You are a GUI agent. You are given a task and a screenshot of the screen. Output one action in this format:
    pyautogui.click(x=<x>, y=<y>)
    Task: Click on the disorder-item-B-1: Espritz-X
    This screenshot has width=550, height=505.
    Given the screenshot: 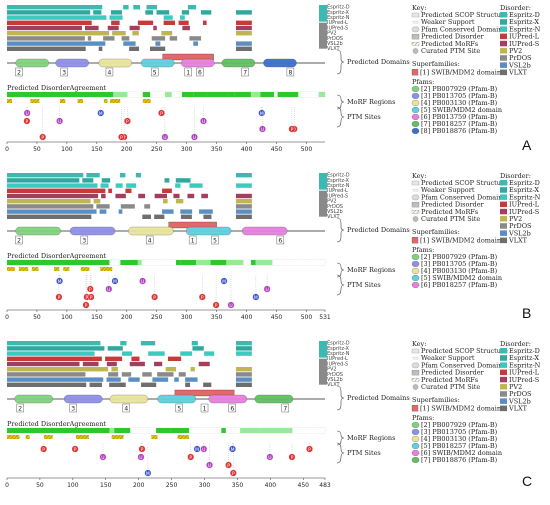 What is the action you would take?
    pyautogui.click(x=524, y=190)
    